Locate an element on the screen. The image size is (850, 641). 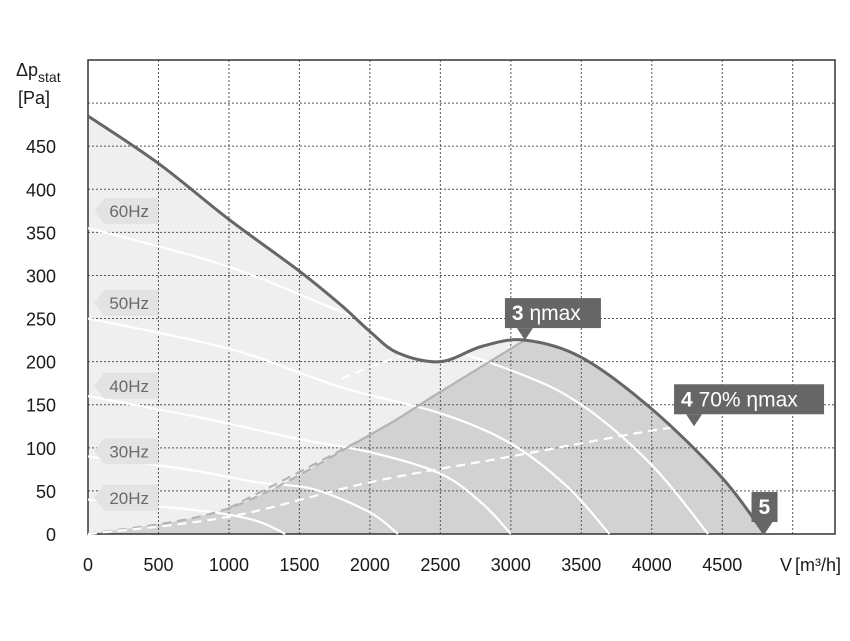
marker-4: 4 70% ηmax is located at coordinates (749, 405).